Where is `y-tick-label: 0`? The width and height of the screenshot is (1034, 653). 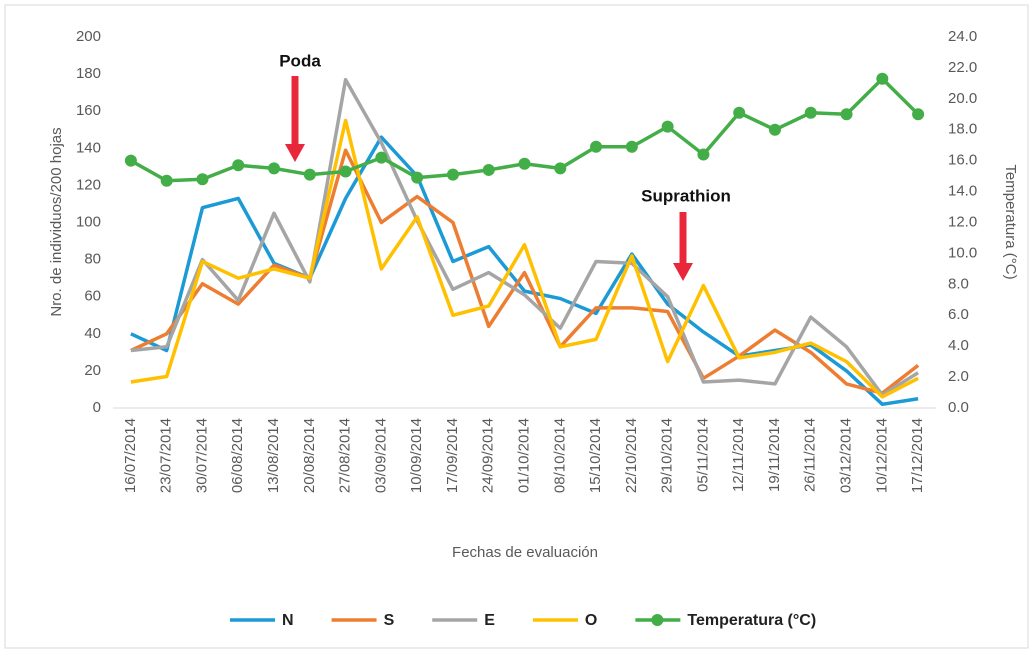
y-tick-label: 0 is located at coordinates (97, 407).